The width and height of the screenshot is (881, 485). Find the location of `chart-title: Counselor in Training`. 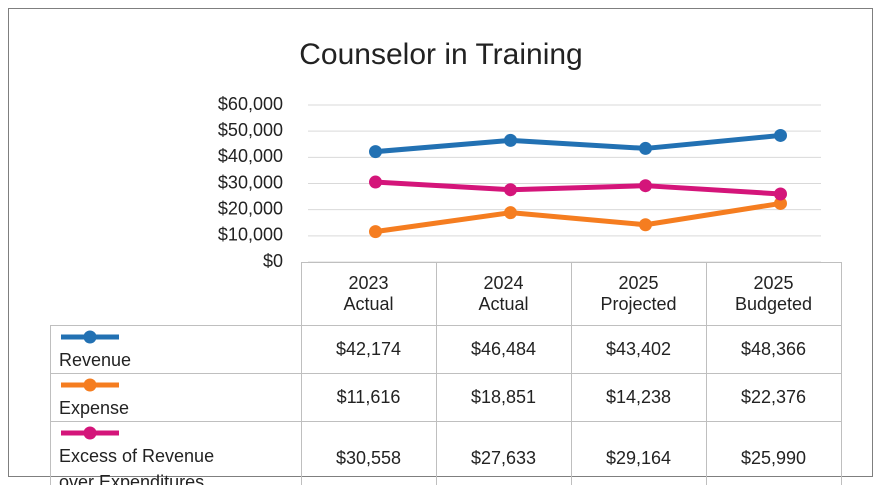

chart-title: Counselor in Training is located at coordinates (441, 54).